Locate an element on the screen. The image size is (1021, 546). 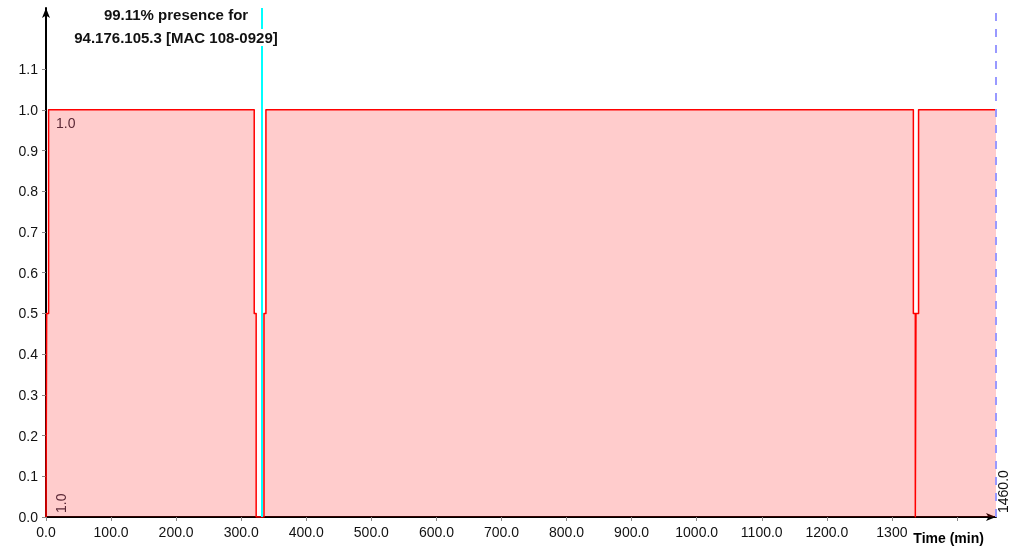
x-tick-label: 600.0 is located at coordinates (436, 532).